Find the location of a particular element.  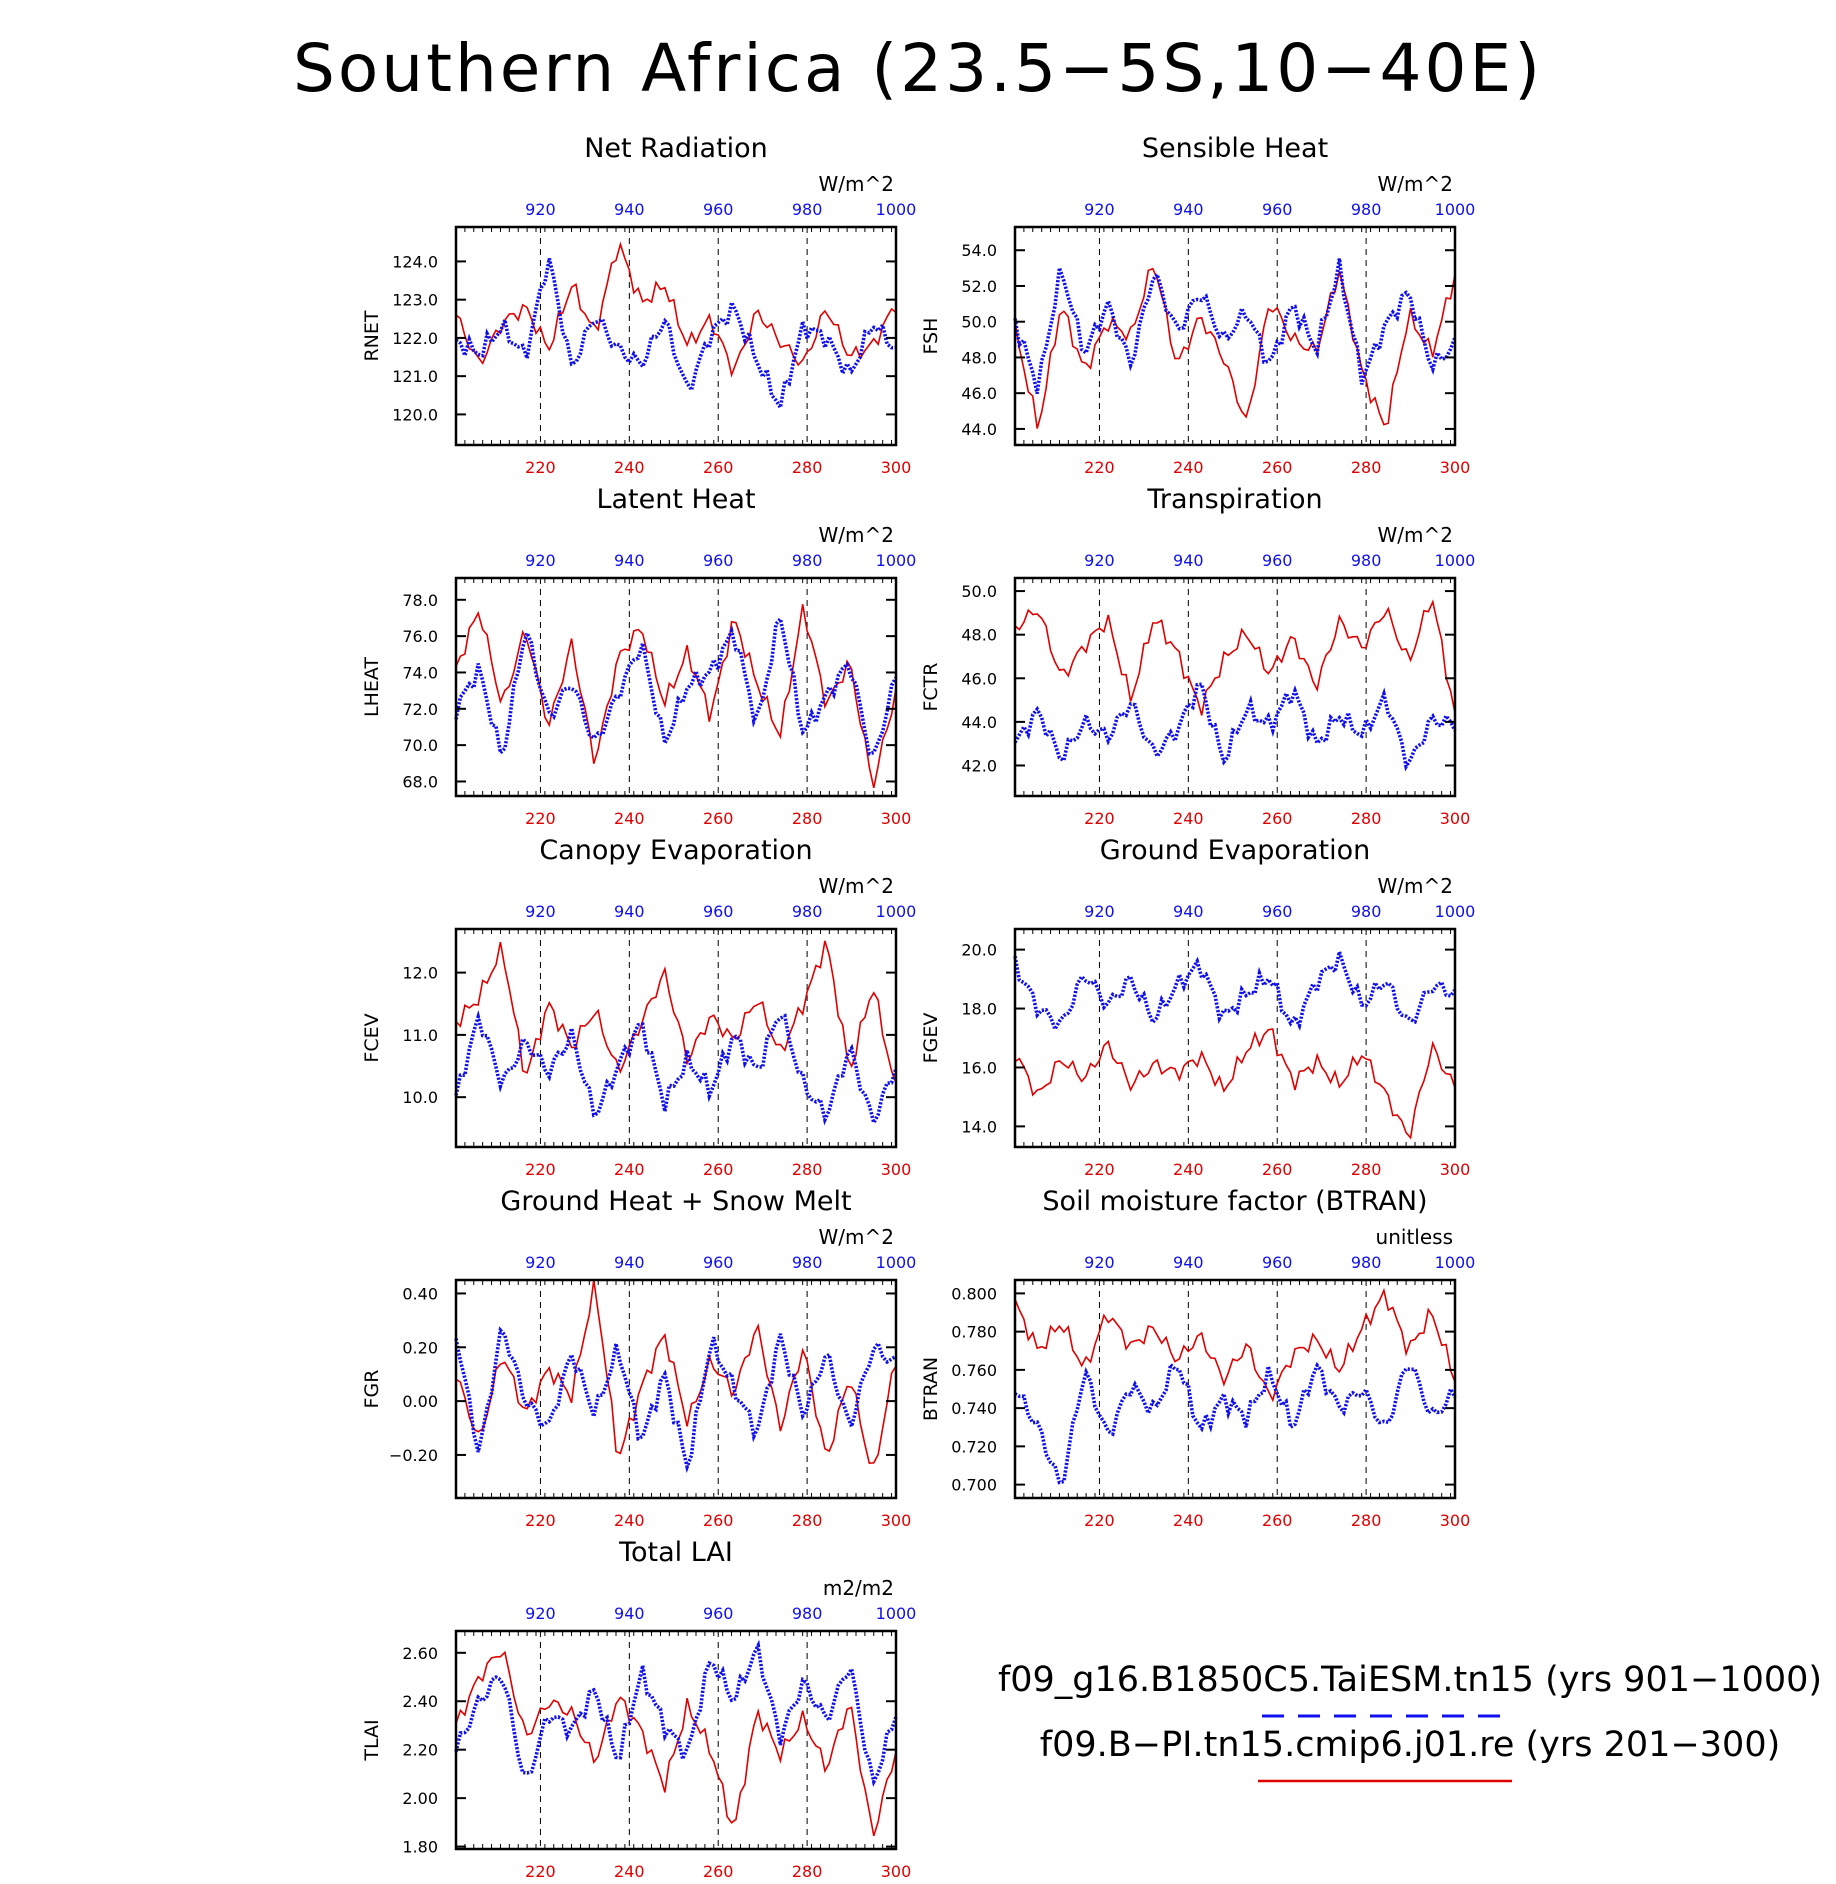

y-tick-label: 18.0 is located at coordinates (979, 1009).